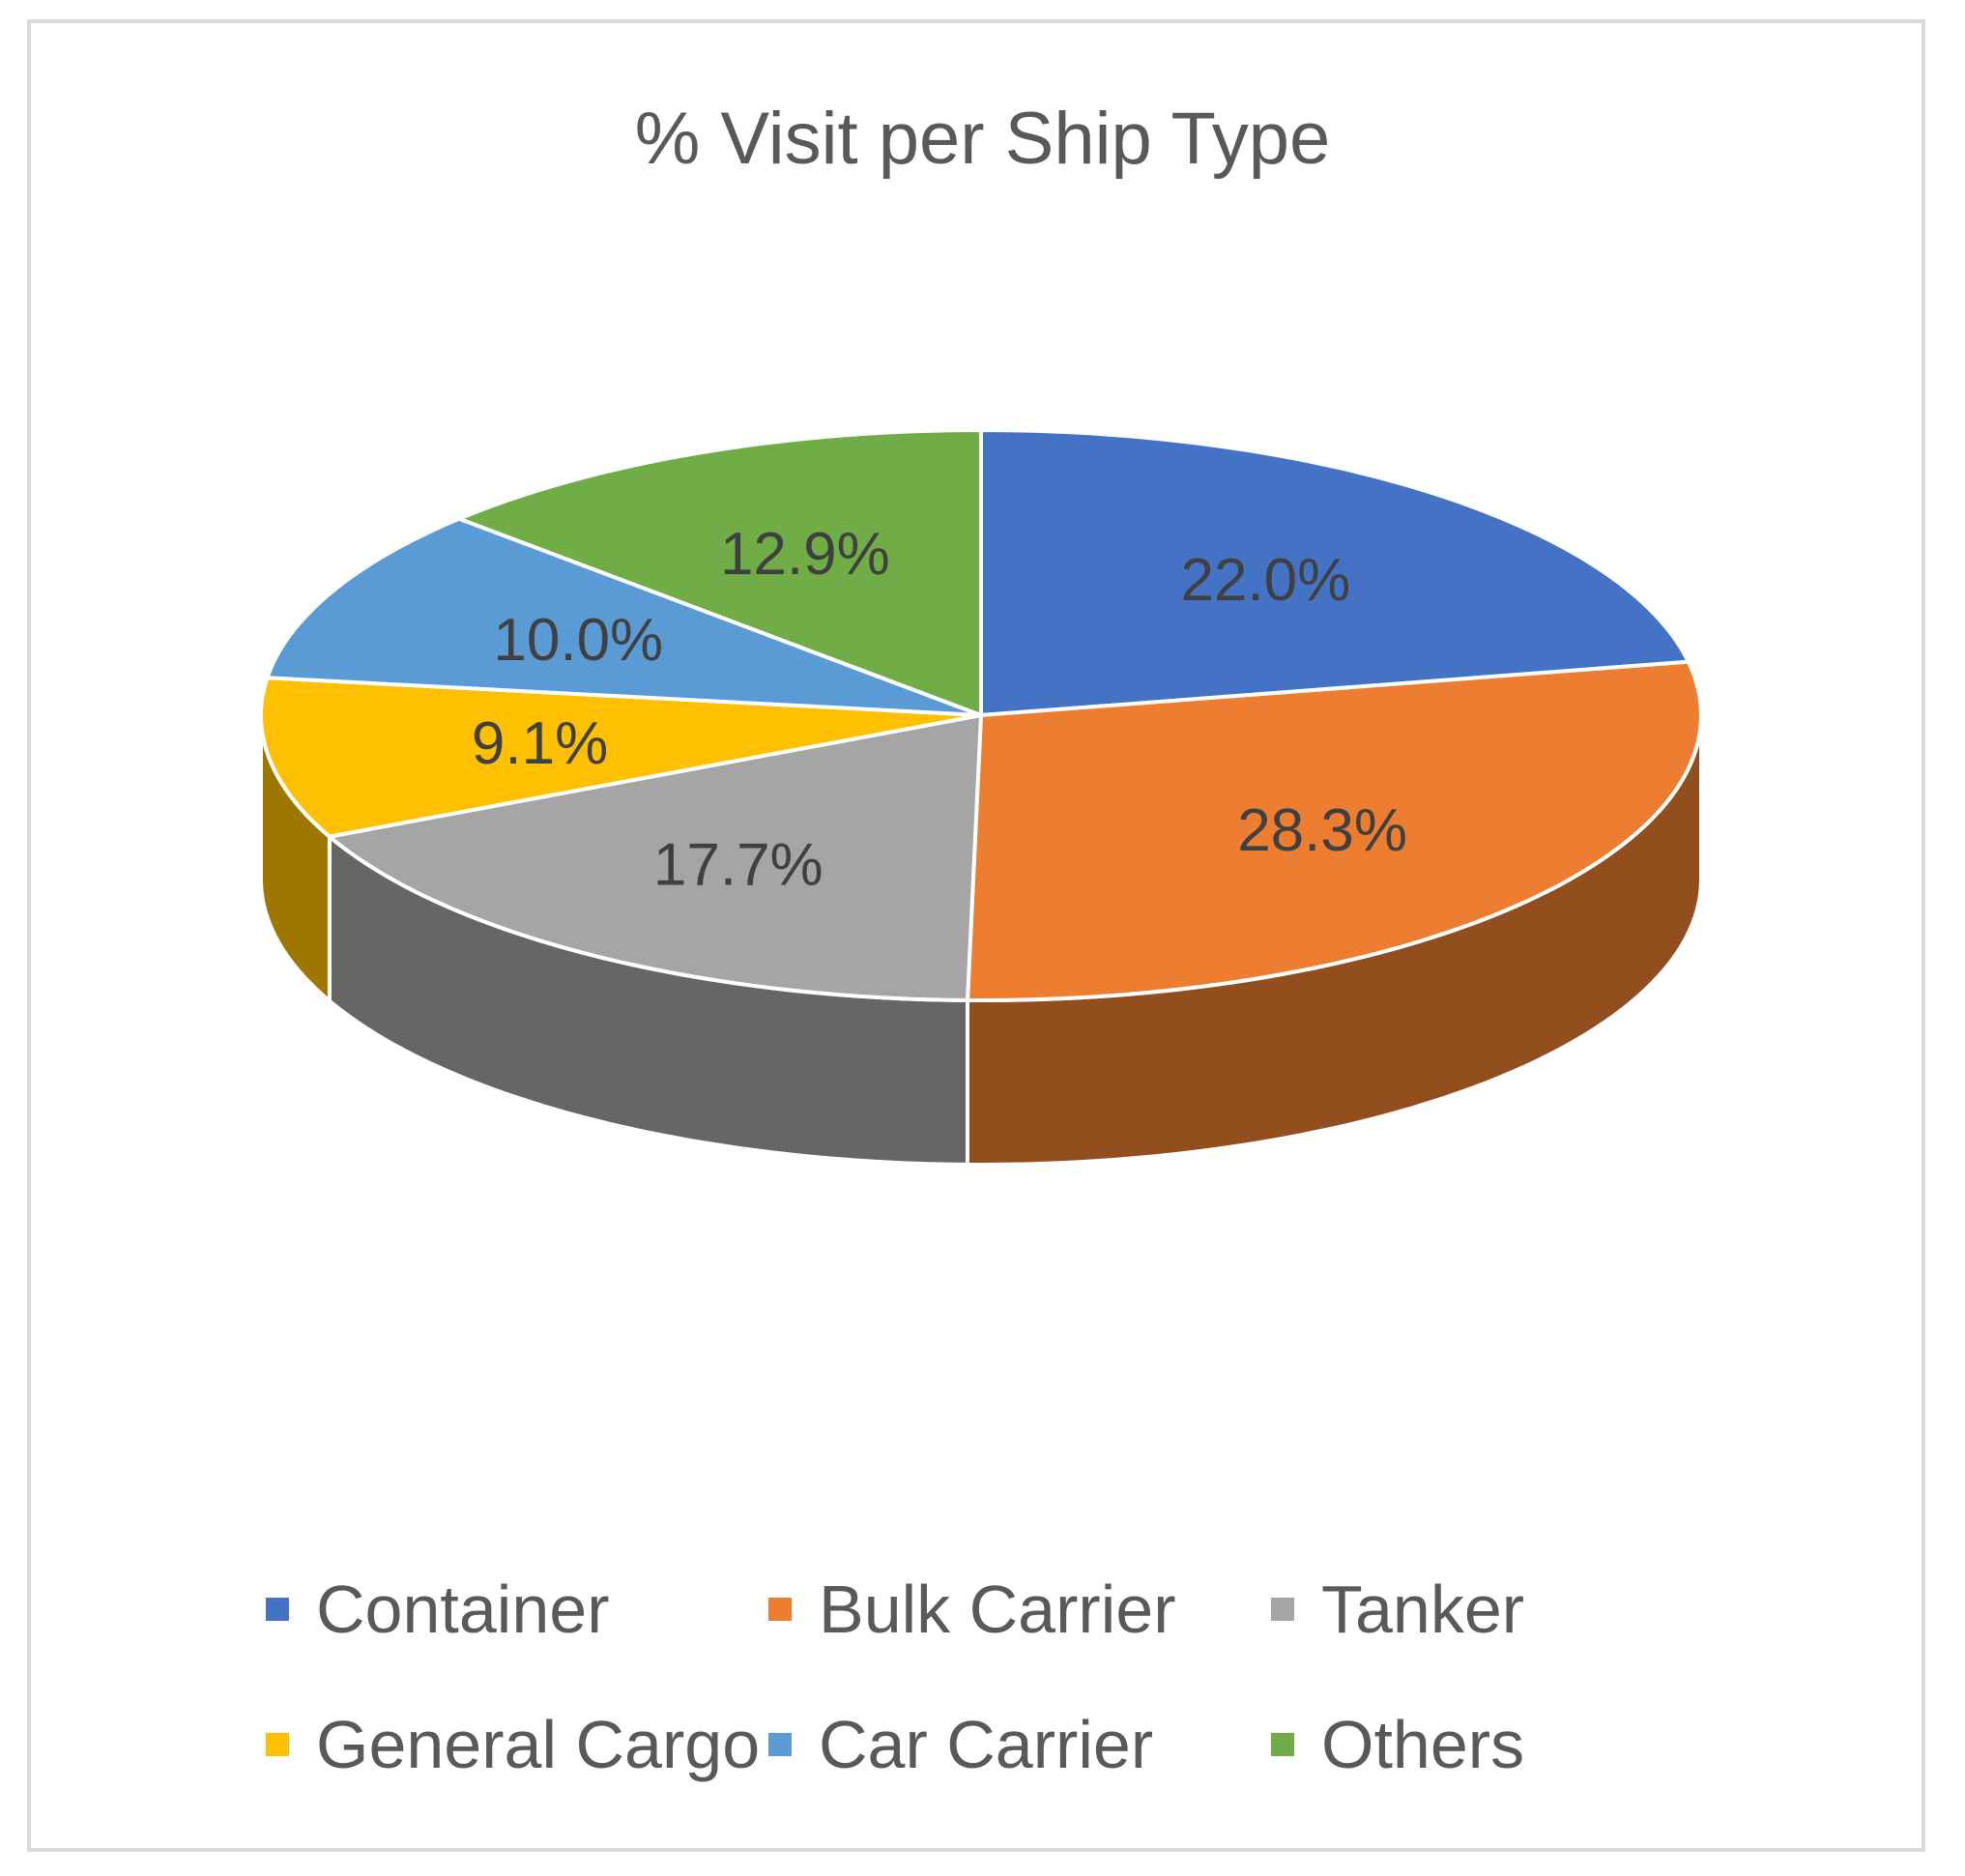  I want to click on legend-item-car-carrier: Car Carrier, so click(960, 1744).